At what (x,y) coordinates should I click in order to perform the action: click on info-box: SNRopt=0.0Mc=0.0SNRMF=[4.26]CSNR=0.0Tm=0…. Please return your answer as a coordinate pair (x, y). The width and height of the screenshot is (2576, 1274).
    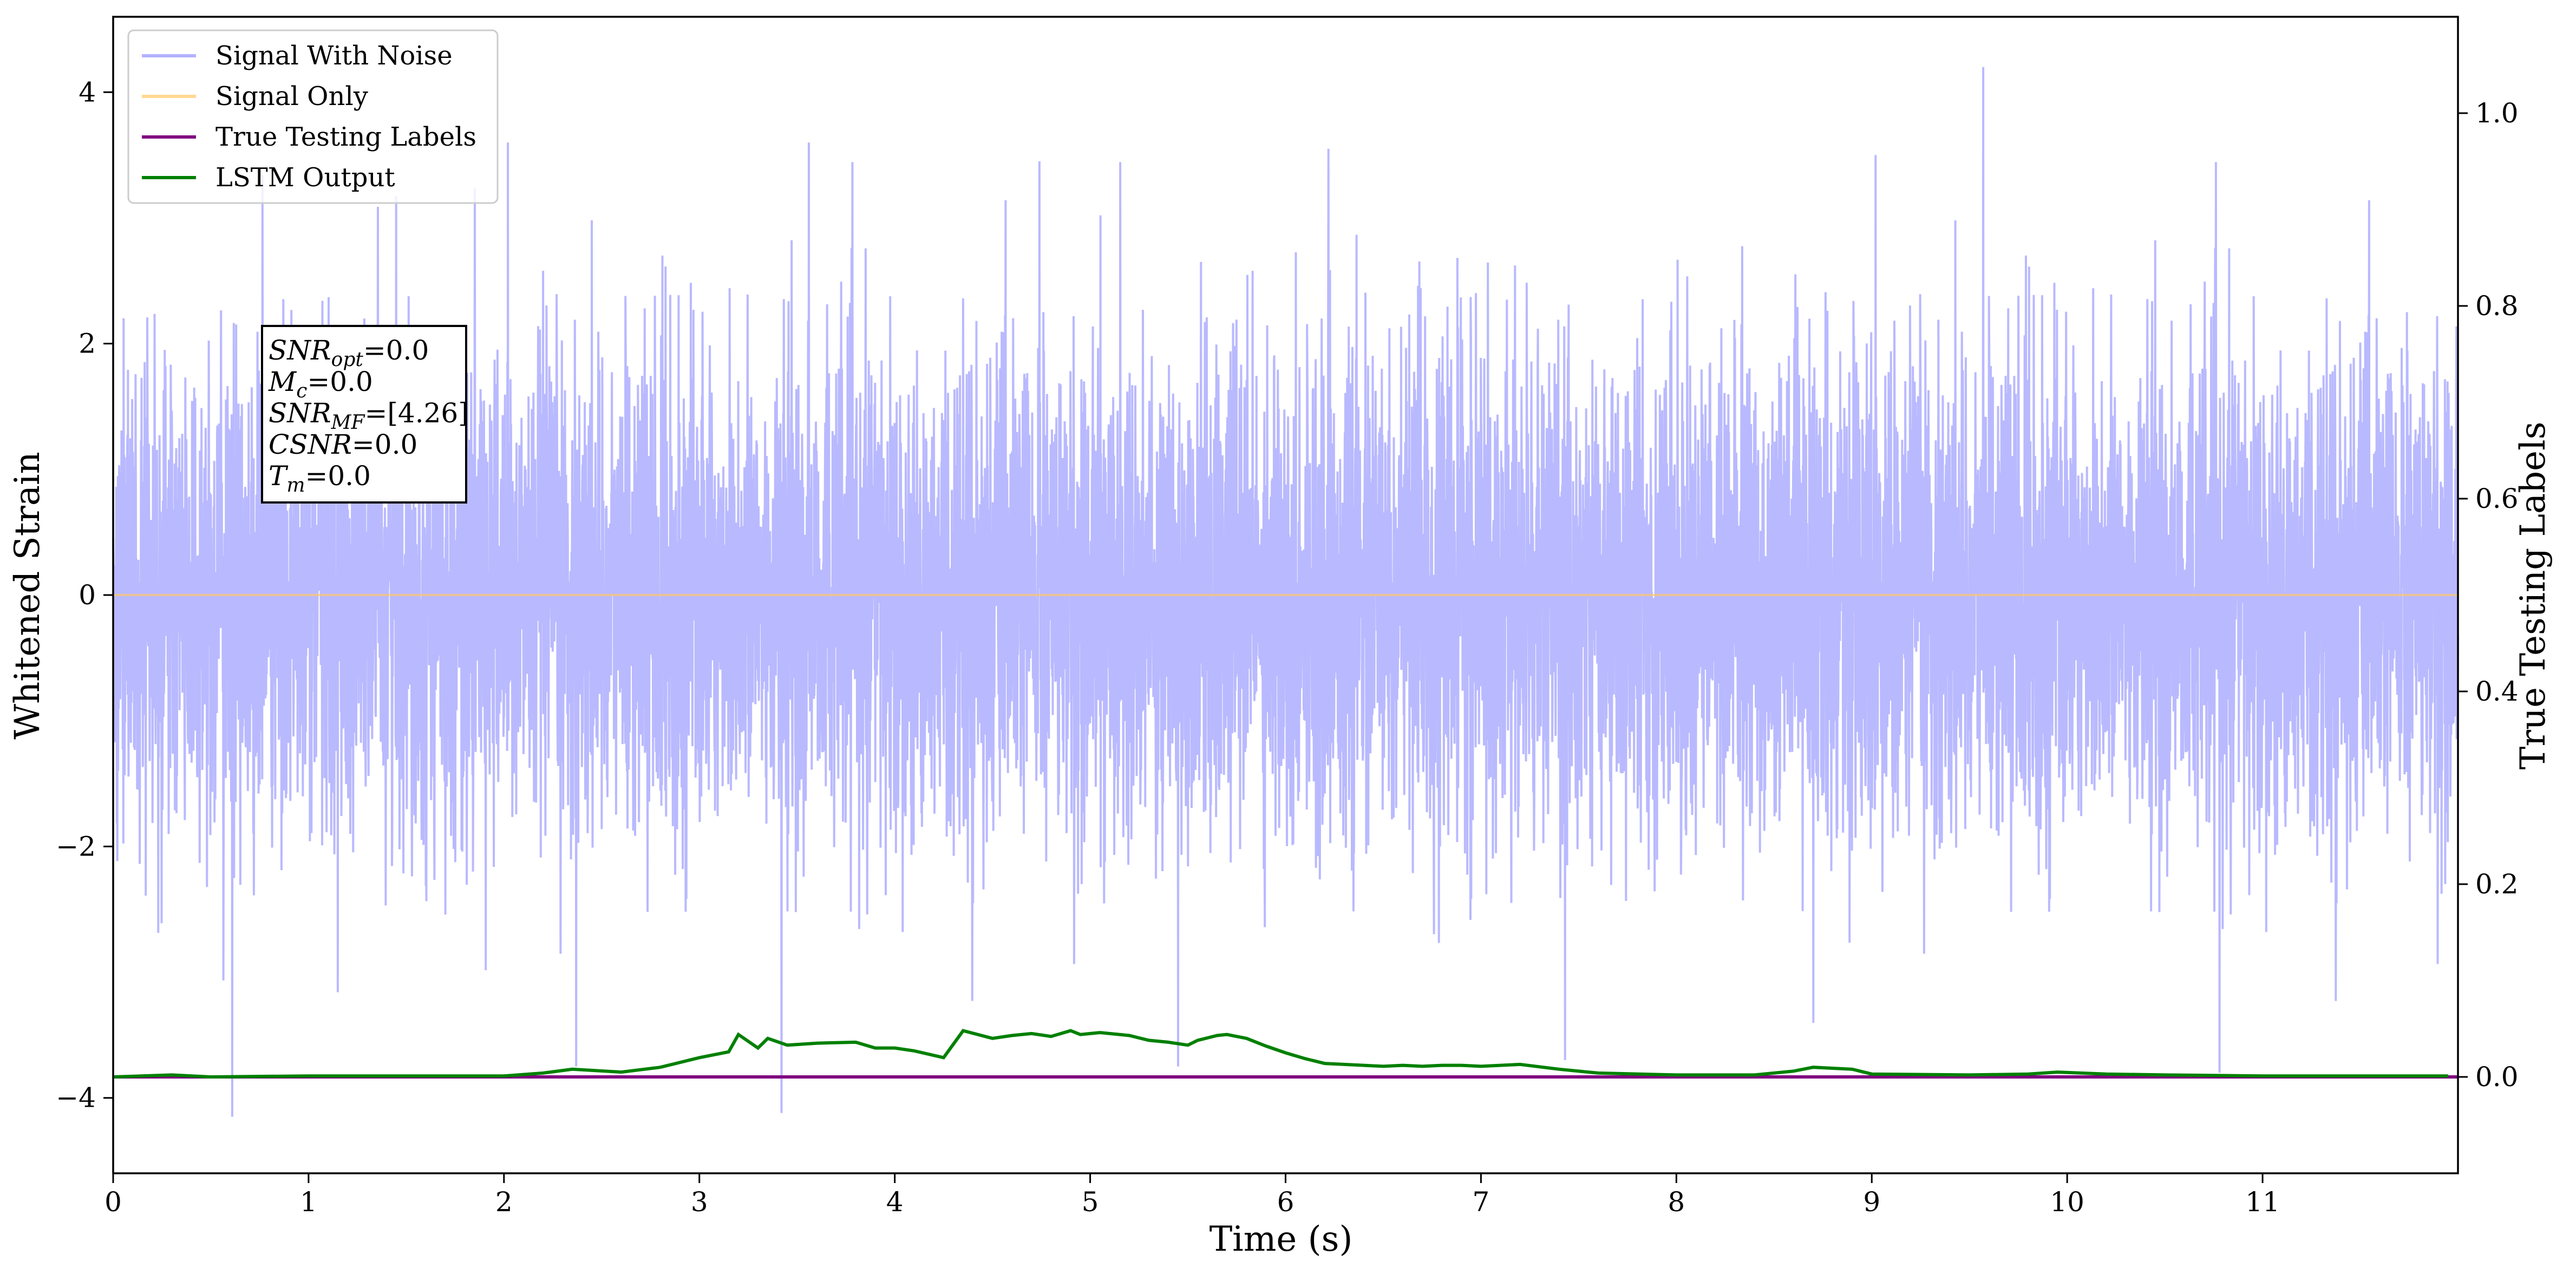
    Looking at the image, I should click on (365, 414).